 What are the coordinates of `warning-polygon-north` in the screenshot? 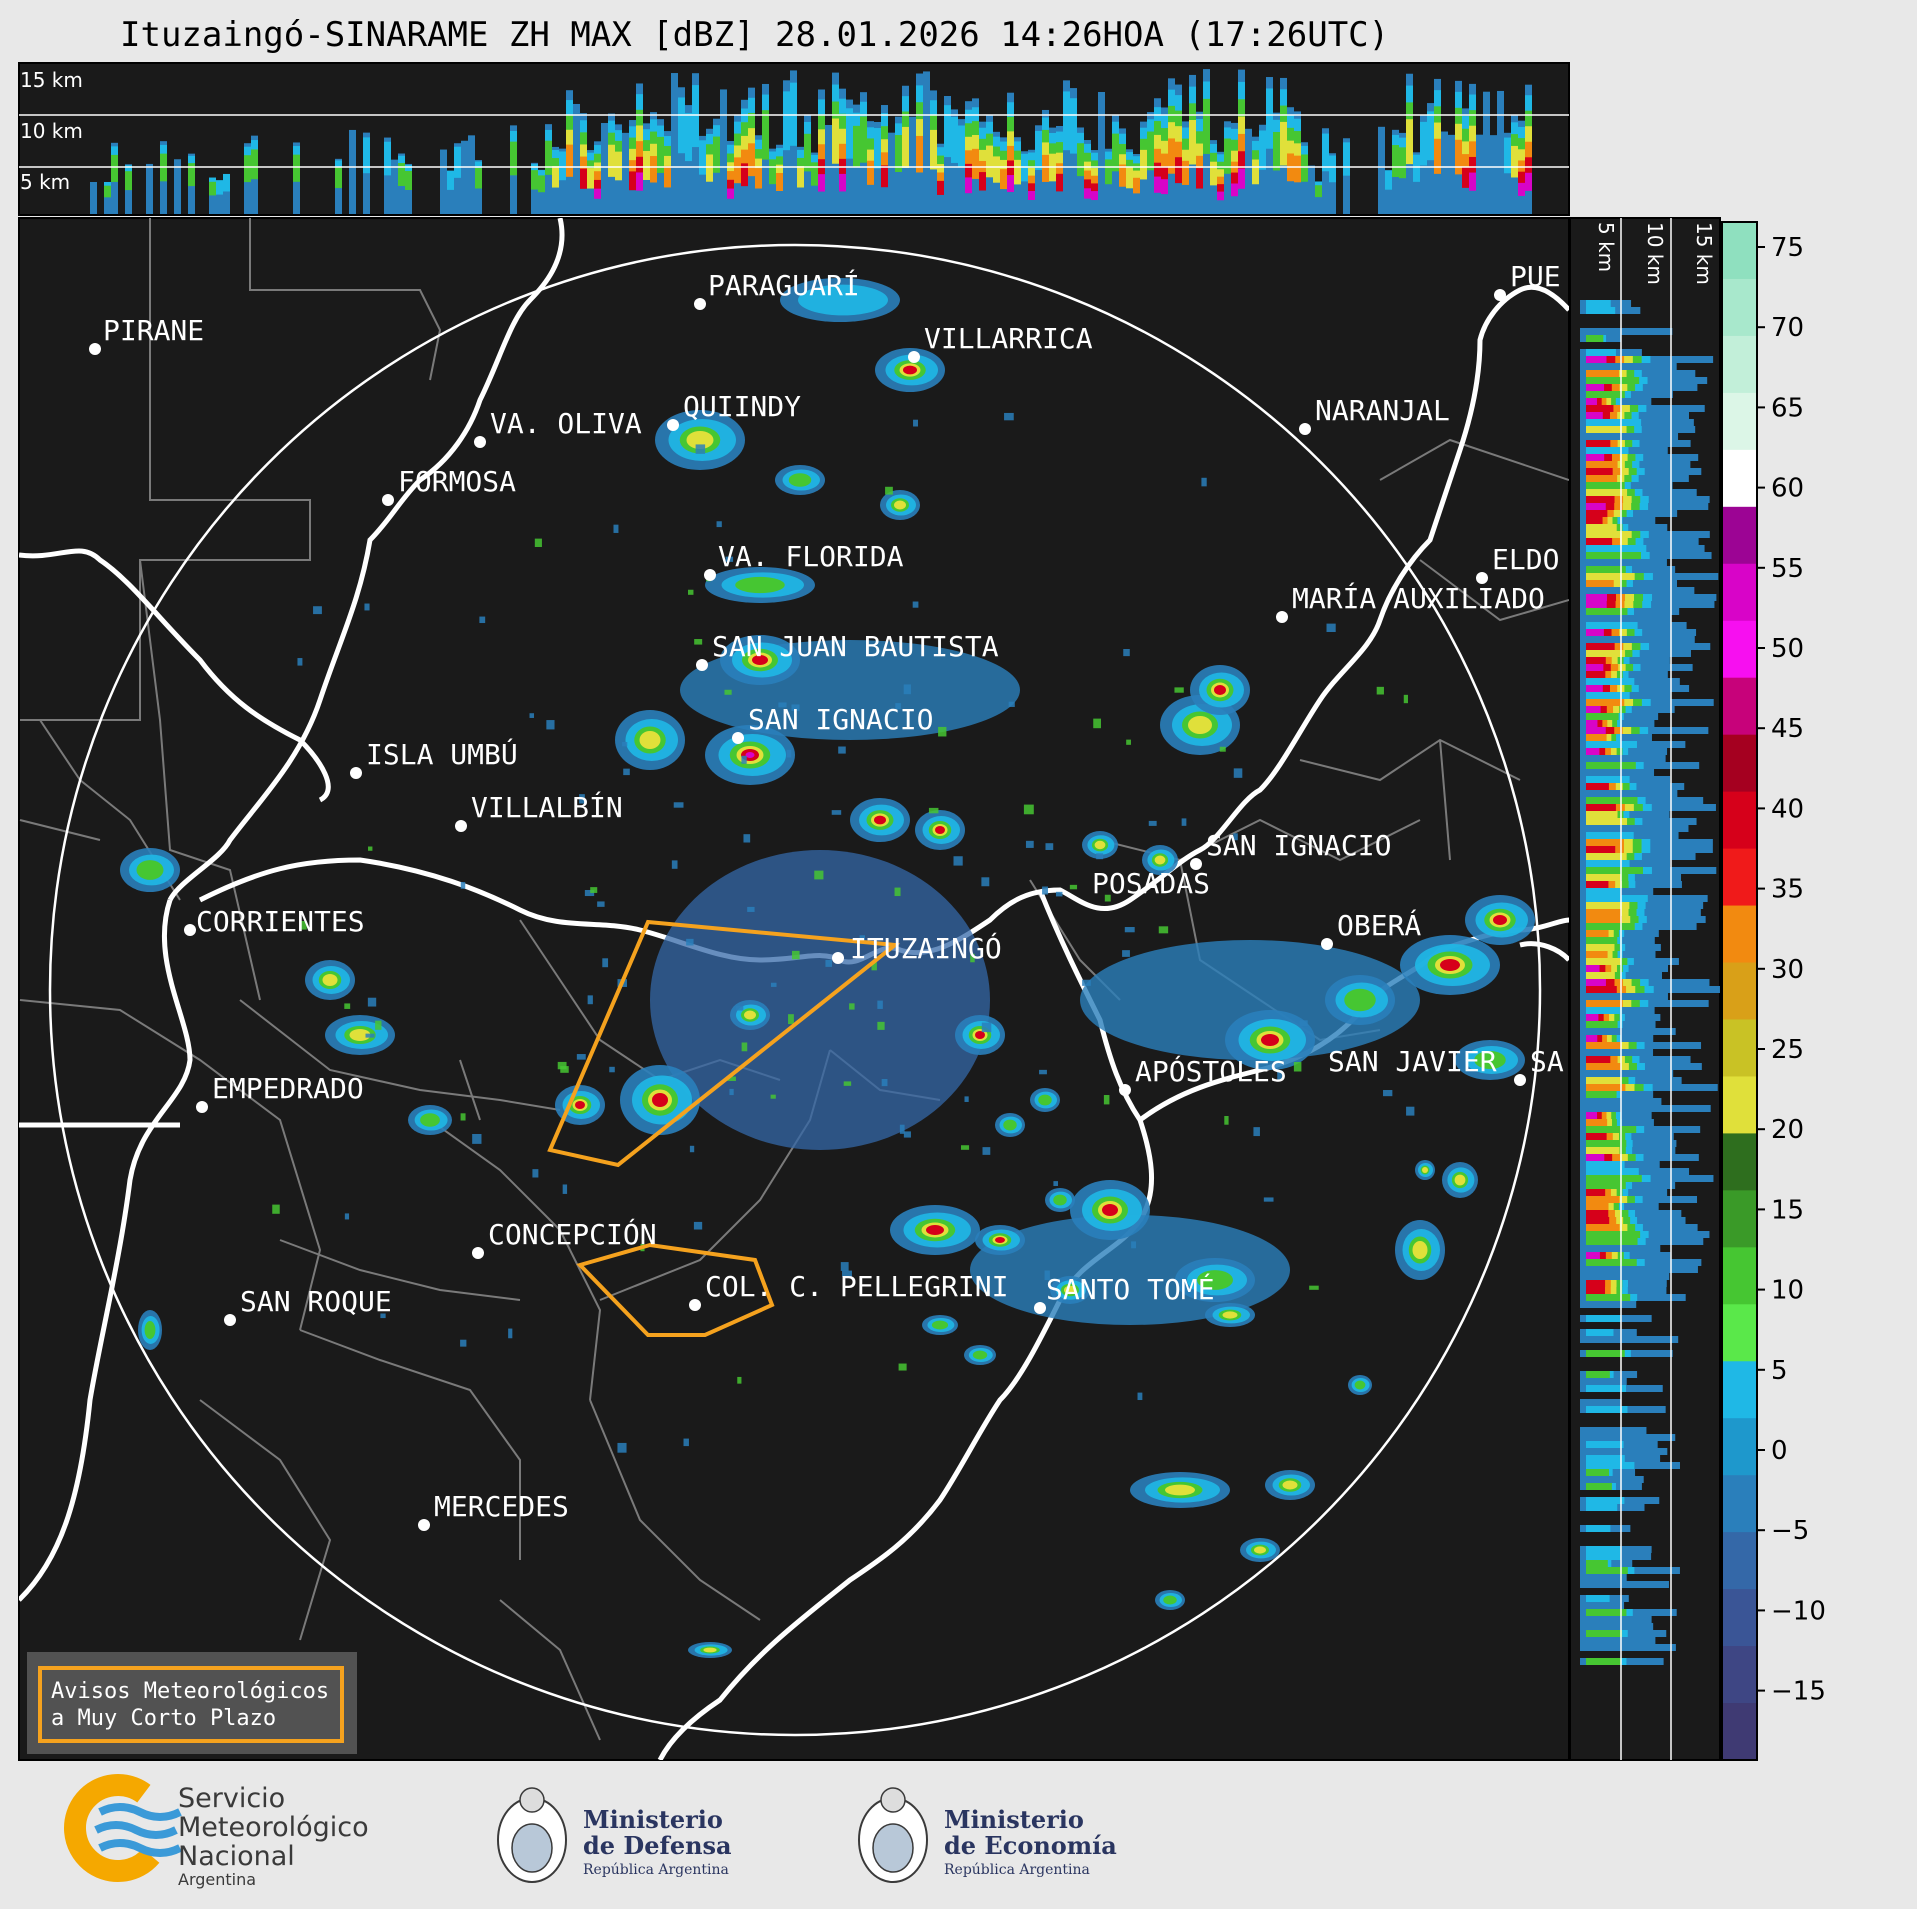 It's located at (724, 1043).